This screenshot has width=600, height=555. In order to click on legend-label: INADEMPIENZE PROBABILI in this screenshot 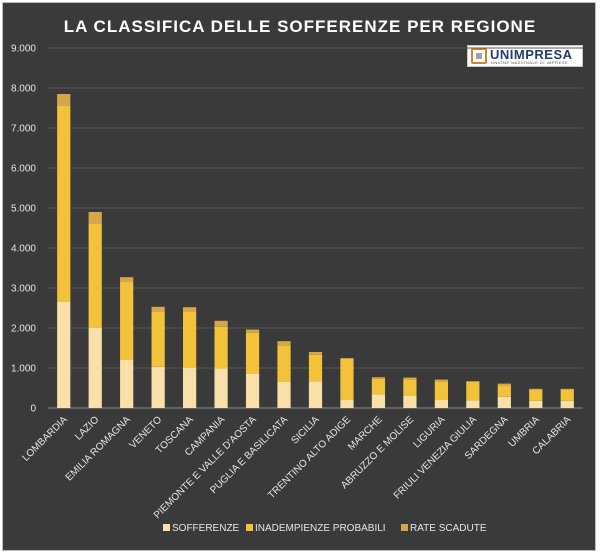, I will do `click(320, 528)`.